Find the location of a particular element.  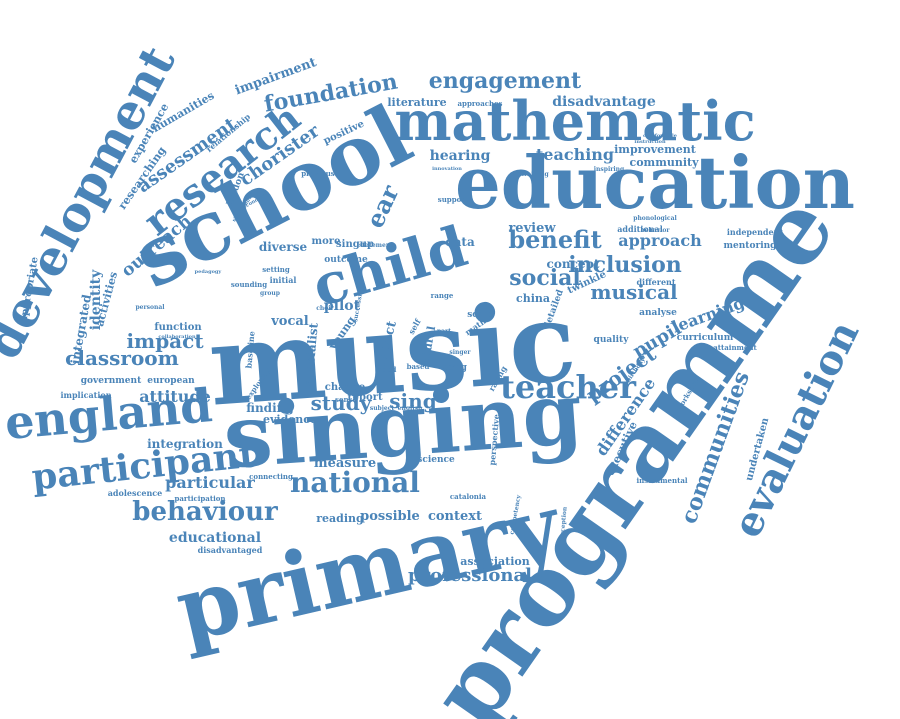

word-aged: aged is located at coordinates (387, 369).